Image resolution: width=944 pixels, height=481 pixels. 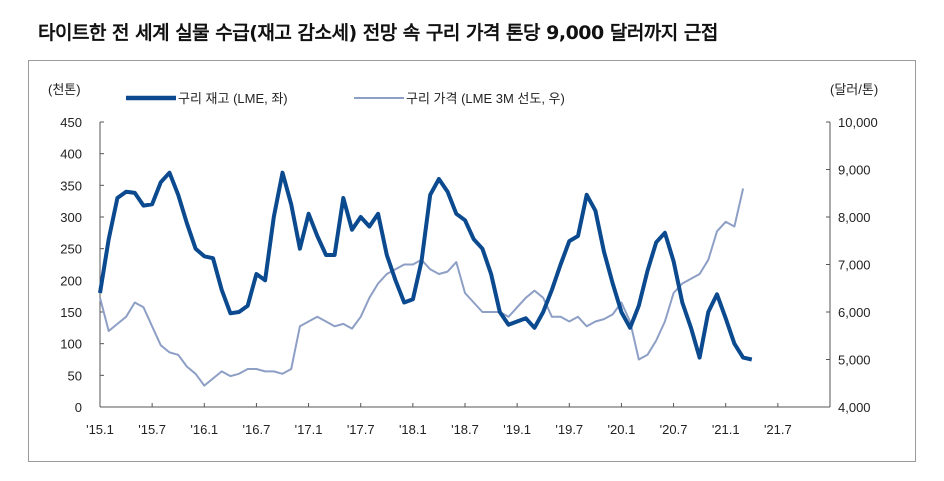 I want to click on left-tick-label: 300, so click(x=71, y=217).